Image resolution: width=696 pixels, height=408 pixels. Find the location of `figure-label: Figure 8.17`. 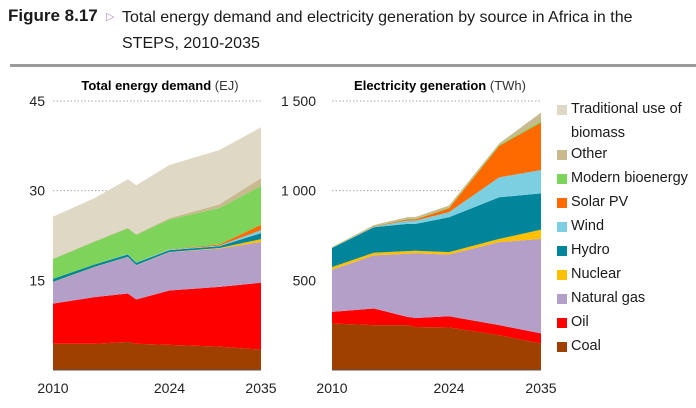

figure-label: Figure 8.17 is located at coordinates (53, 15).